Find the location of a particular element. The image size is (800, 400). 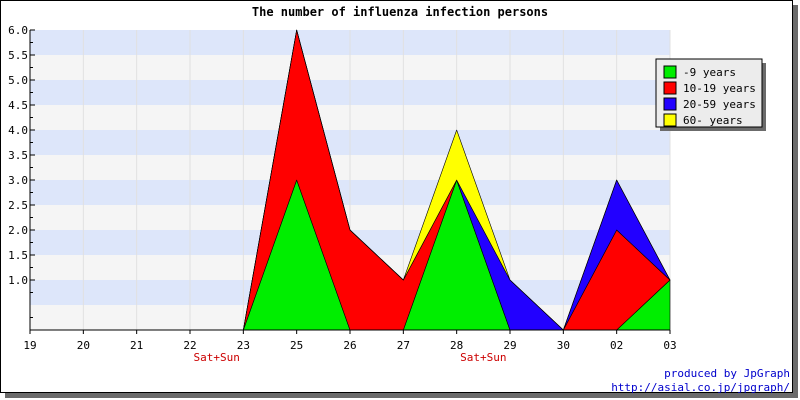

x-tick-label: 25 is located at coordinates (296, 345).